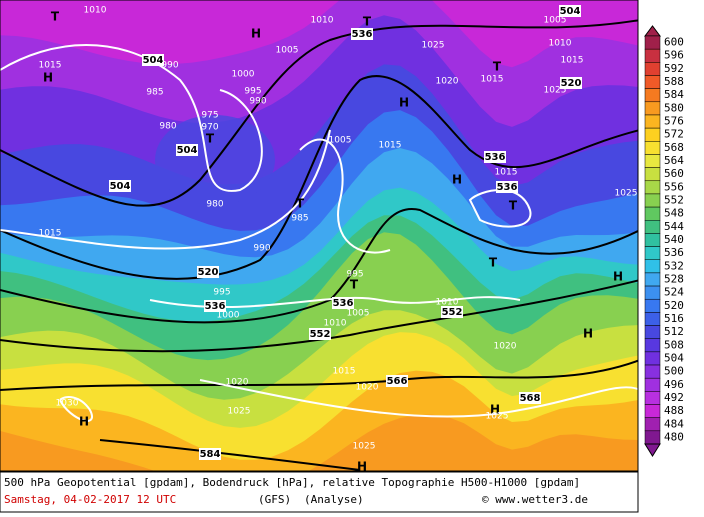  Describe the element at coordinates (535, 499) in the screenshot. I see `footer-copyright: © www.wetter3.de` at that location.